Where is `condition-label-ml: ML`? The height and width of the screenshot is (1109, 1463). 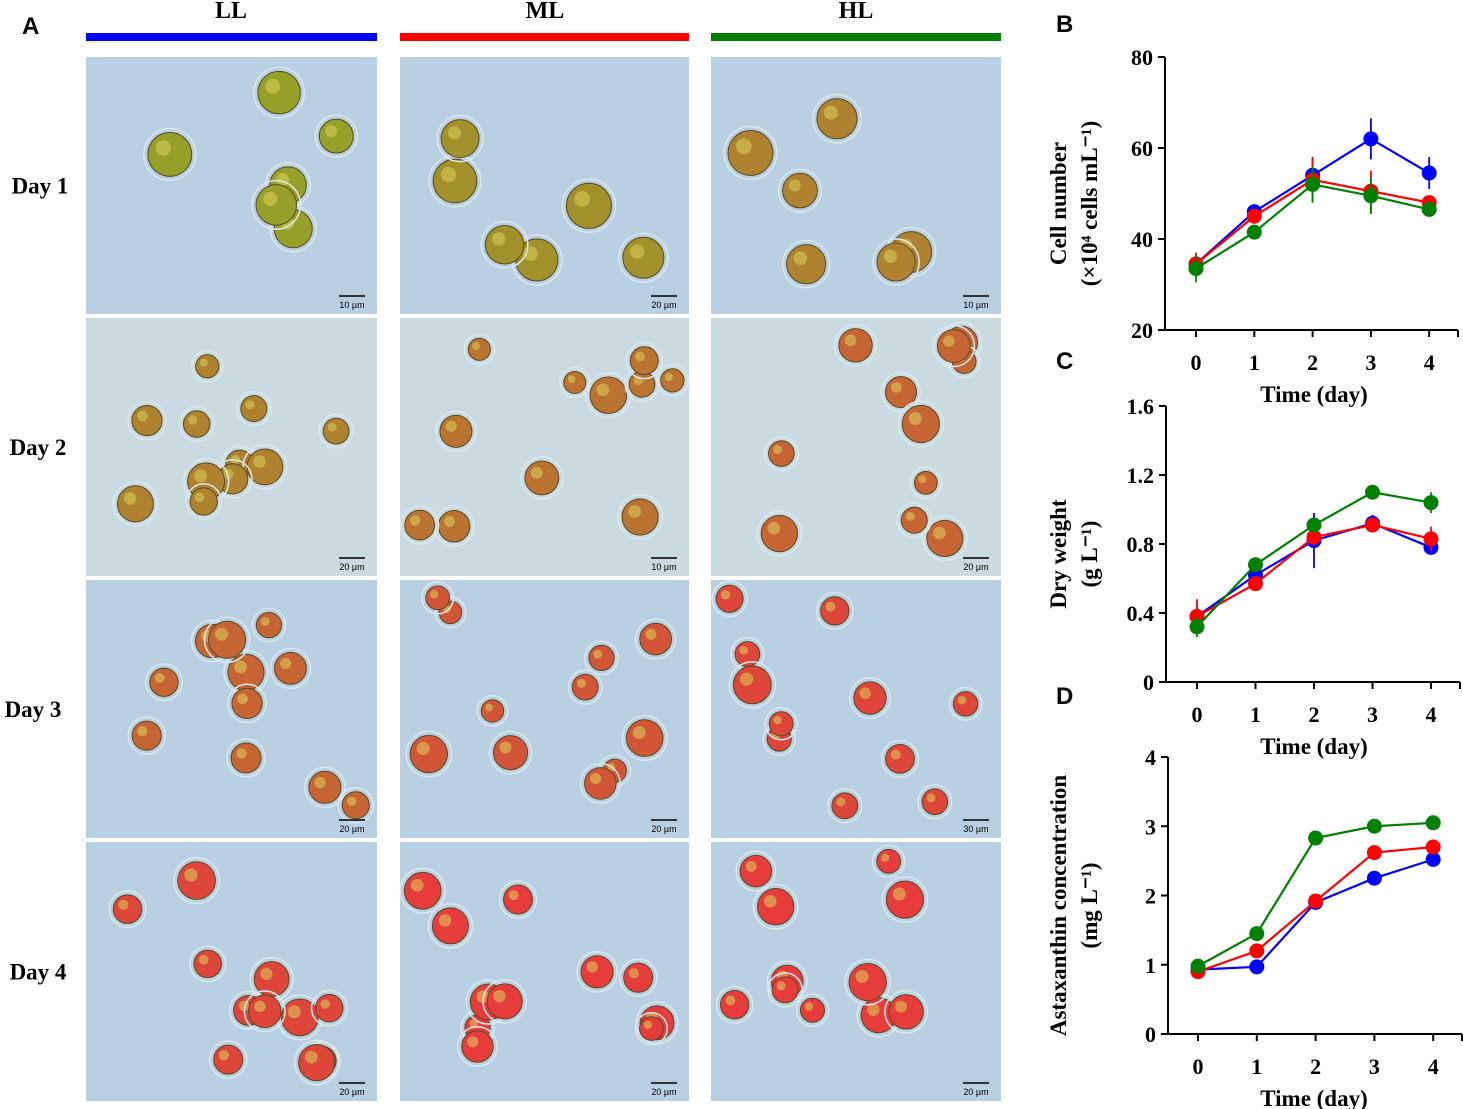
condition-label-ml: ML is located at coordinates (545, 12).